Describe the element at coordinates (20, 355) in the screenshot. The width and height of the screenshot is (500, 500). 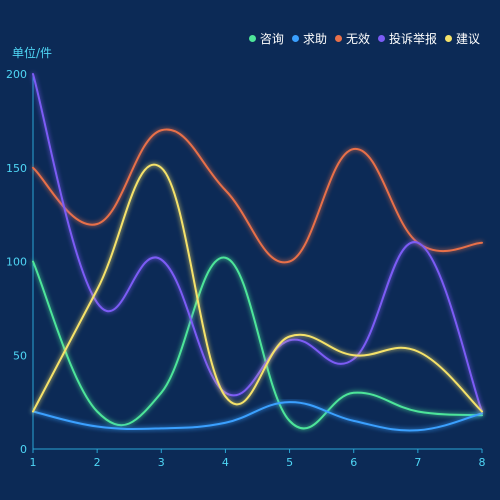
I see `y-tick-label: 50` at that location.